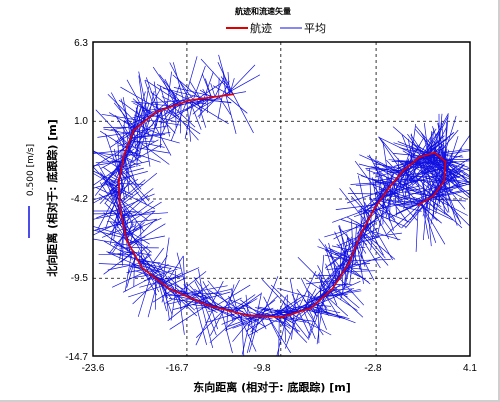 Image resolution: width=500 pixels, height=402 pixels. Describe the element at coordinates (470, 368) in the screenshot. I see `x-tick-label: 4.1` at that location.